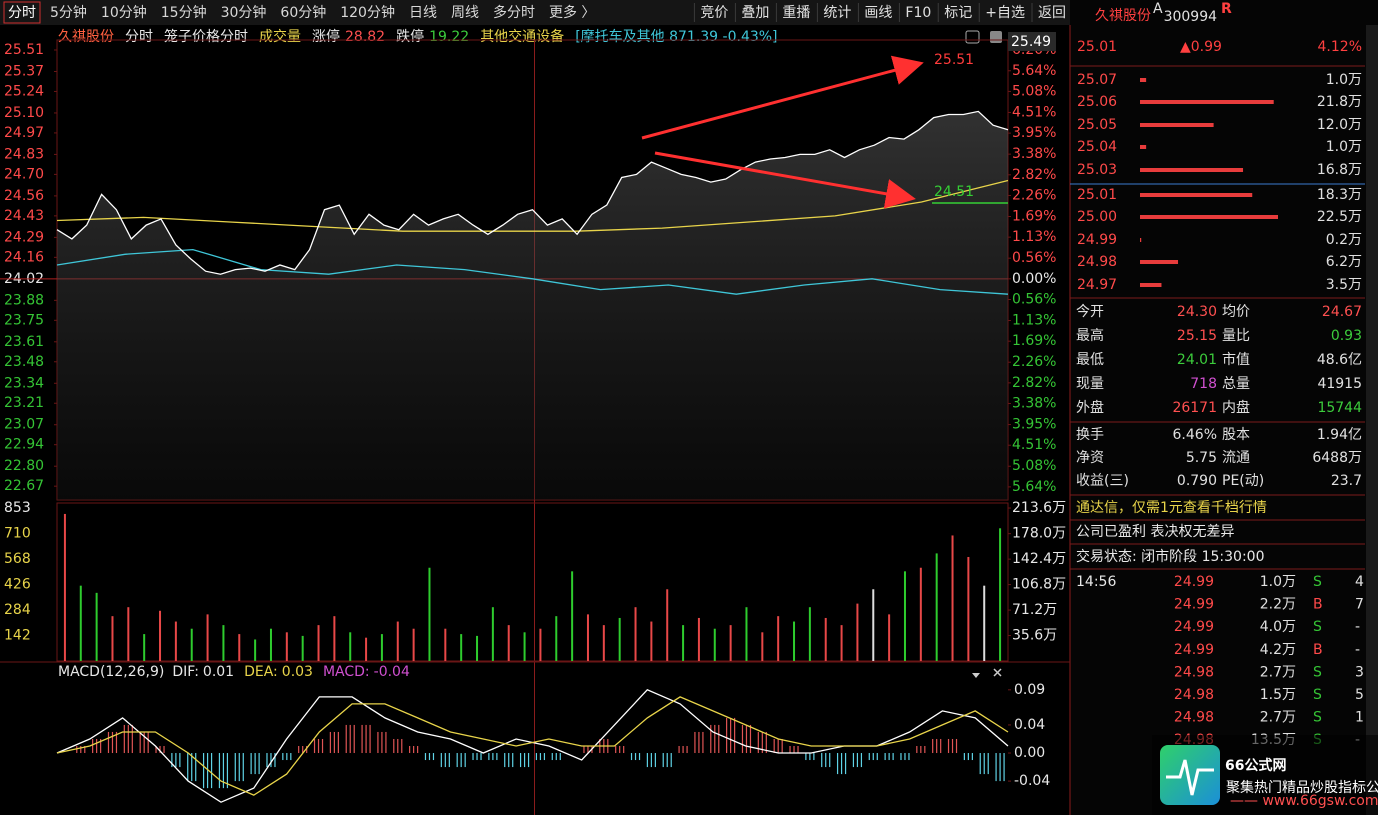 The image size is (1378, 815). What do you see at coordinates (86, 37) in the screenshot?
I see `chart-header-item: 久祺股份` at bounding box center [86, 37].